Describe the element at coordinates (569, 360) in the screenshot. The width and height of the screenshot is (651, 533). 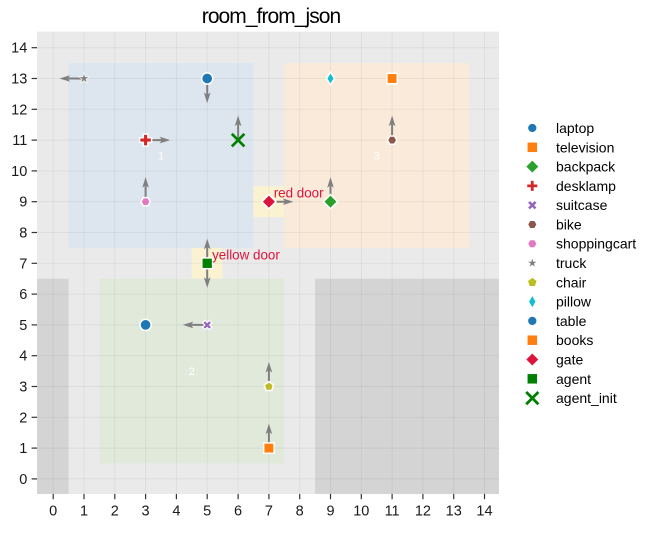
I see `svg-text: gate` at that location.